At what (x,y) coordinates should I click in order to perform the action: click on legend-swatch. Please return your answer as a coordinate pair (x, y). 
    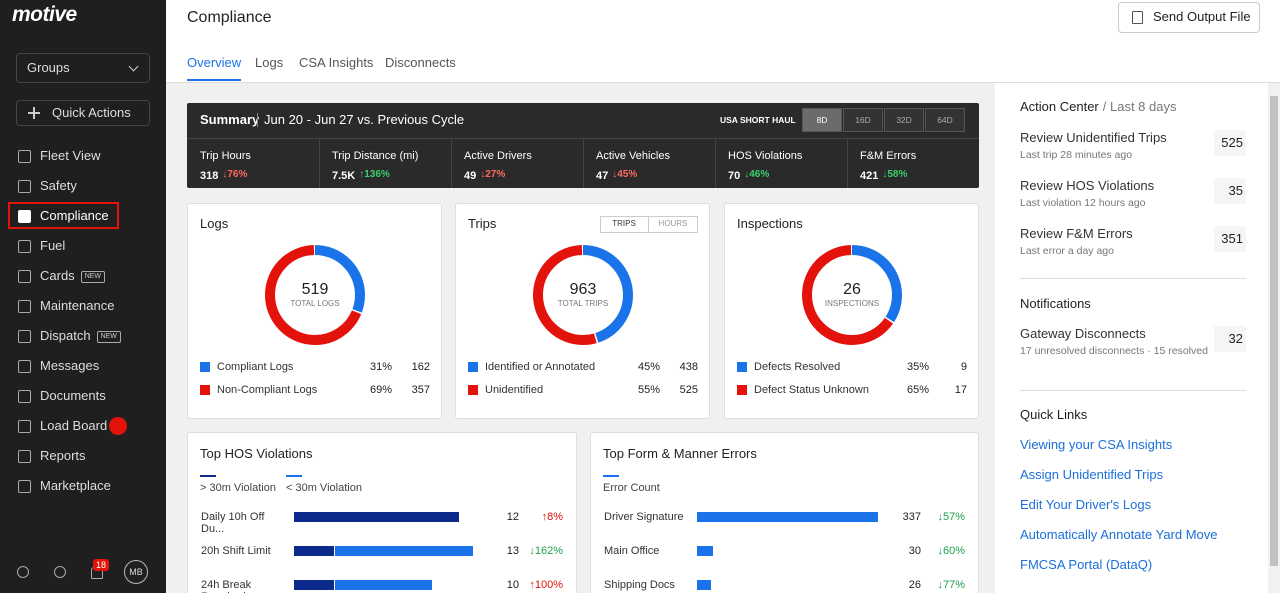
    Looking at the image, I should click on (742, 367).